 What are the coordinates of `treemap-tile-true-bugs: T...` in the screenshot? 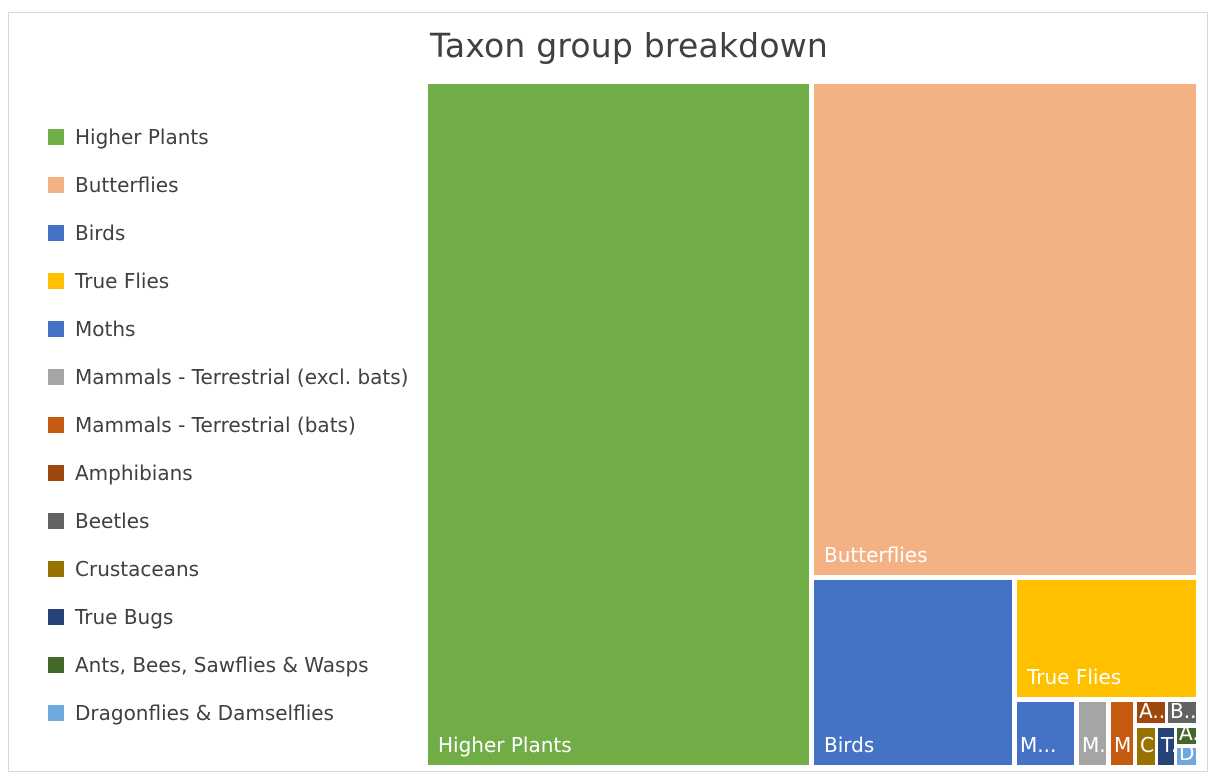 It's located at (1174, 746).